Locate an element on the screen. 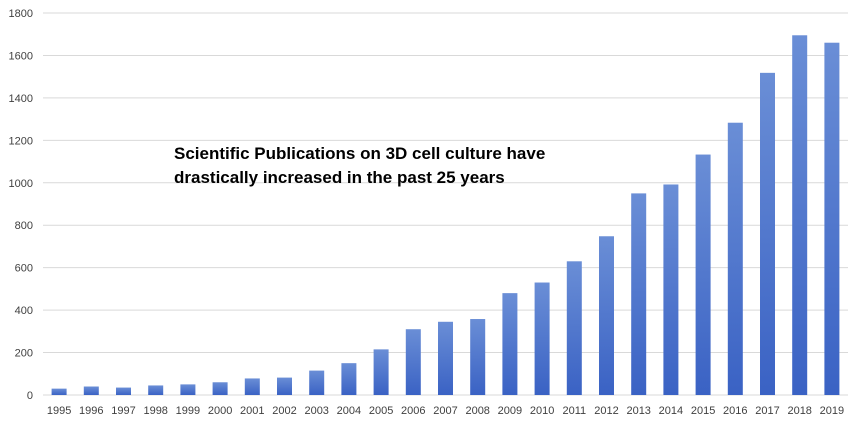  x-tick-label: 2004 is located at coordinates (349, 411).